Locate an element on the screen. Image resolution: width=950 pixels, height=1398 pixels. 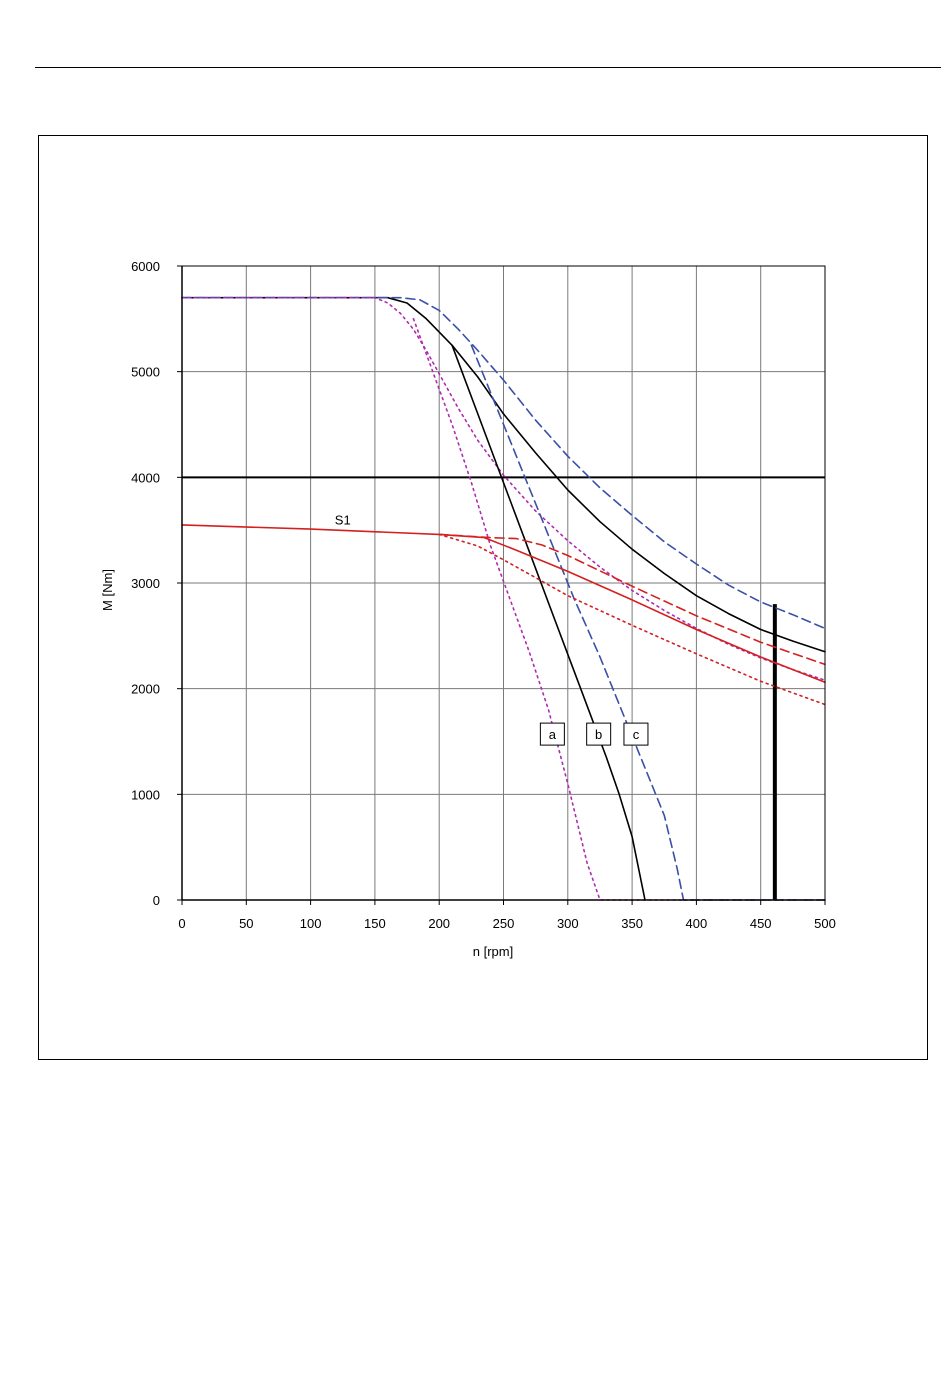
y-tick-label: 1000 is located at coordinates (145, 794).